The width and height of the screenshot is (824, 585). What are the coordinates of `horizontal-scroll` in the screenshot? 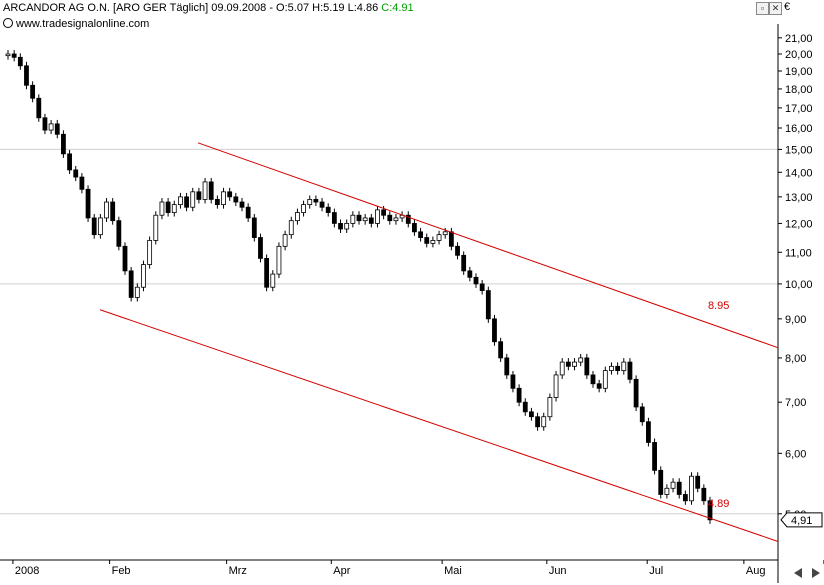 It's located at (807, 573).